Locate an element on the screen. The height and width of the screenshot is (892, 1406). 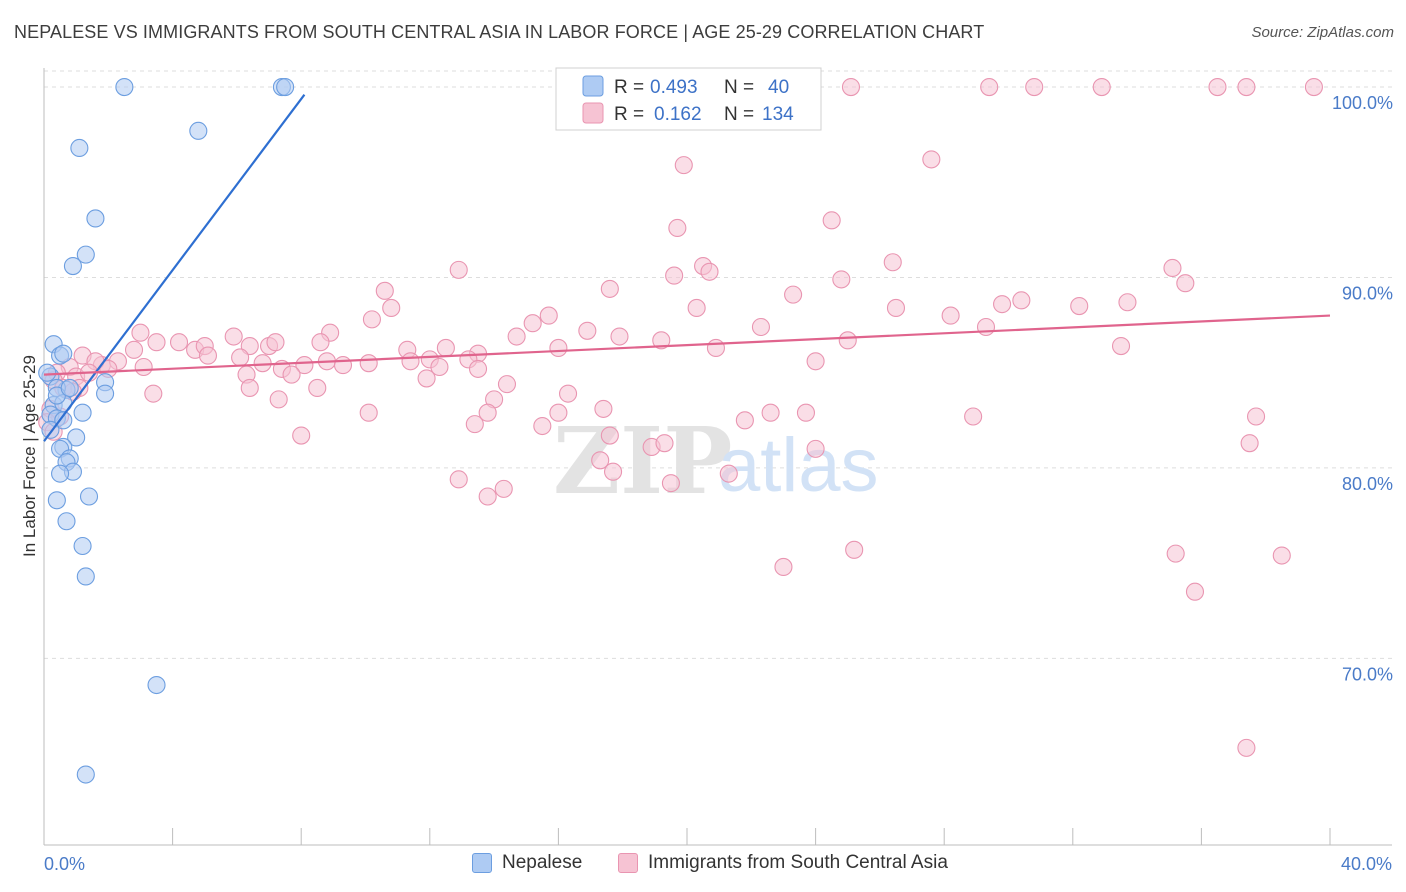
legend-r-label-1: R = is located at coordinates (631, 87).